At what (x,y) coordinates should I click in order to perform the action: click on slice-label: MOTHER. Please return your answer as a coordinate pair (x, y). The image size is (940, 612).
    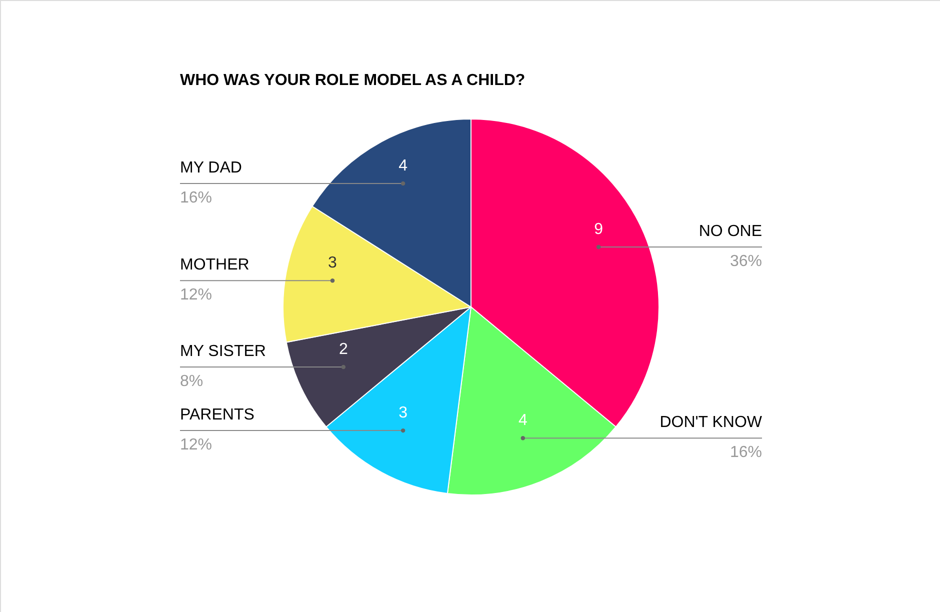
    Looking at the image, I should click on (215, 265).